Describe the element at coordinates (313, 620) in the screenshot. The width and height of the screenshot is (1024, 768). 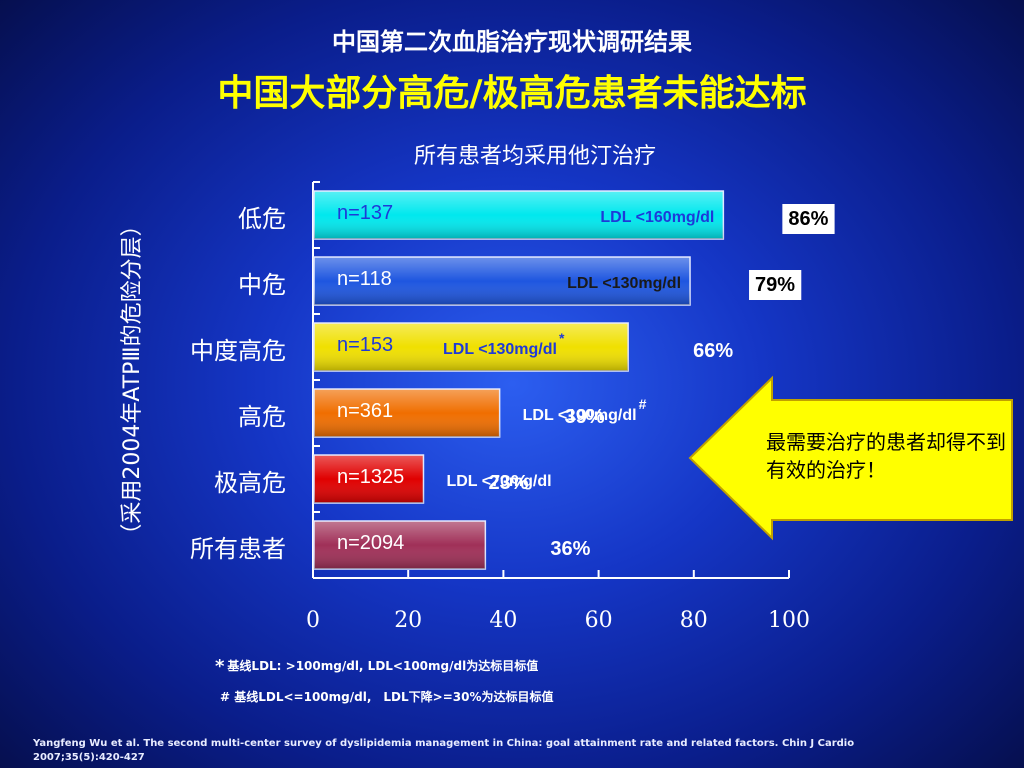
I see `x-tick-label: 0` at that location.